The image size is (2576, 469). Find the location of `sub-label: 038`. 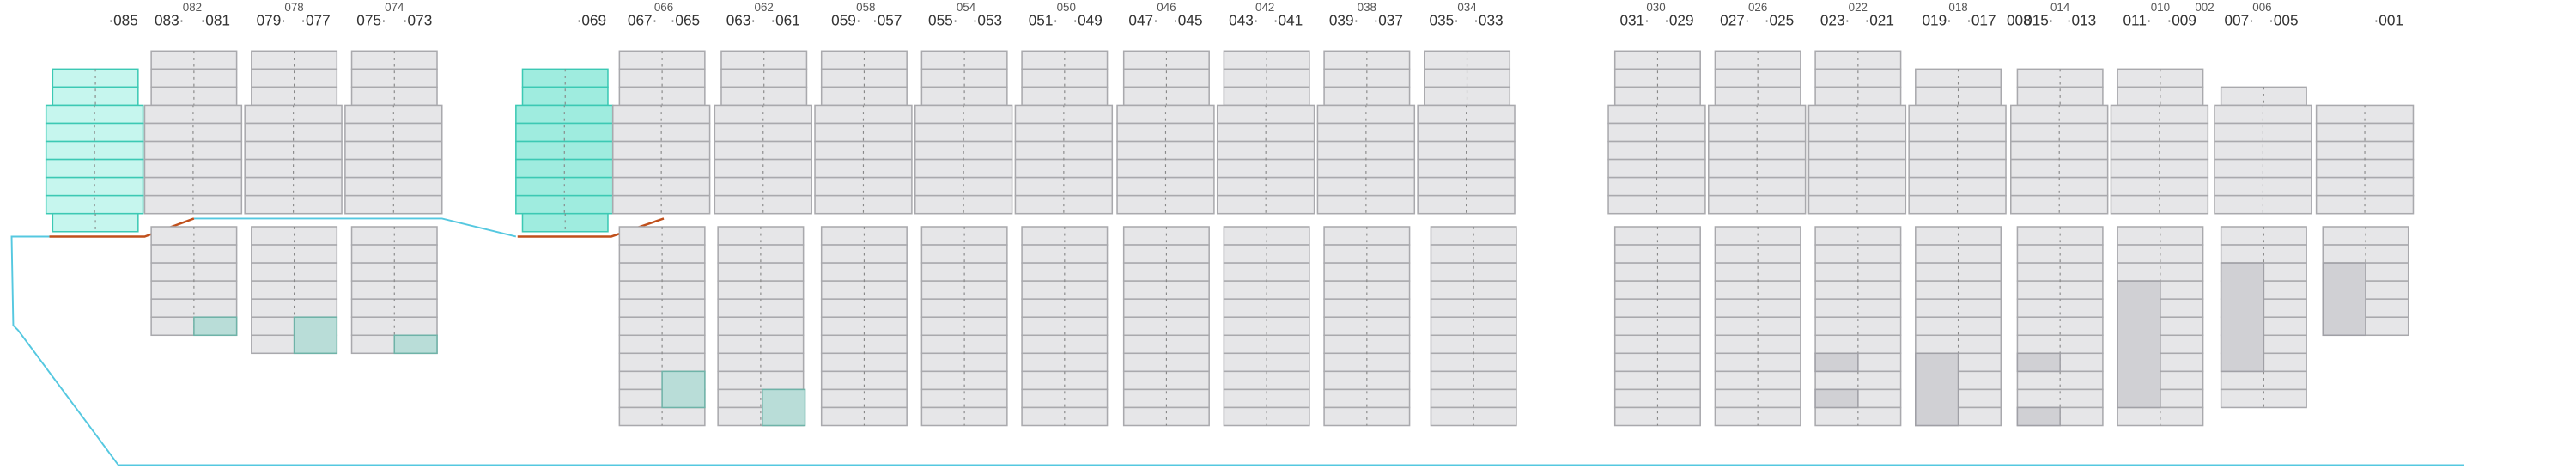

sub-label: 038 is located at coordinates (1367, 7).